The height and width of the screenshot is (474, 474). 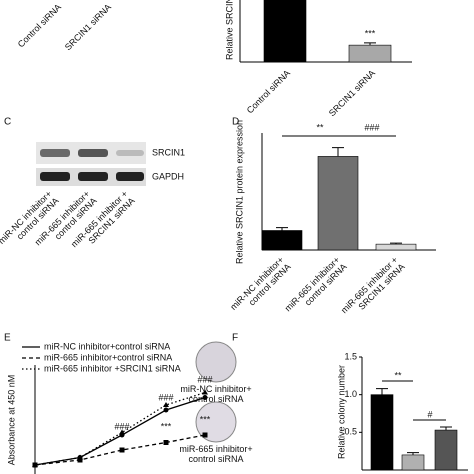 What do you see at coordinates (107, 346) in the screenshot?
I see `legend-label: miR-NC inhibitor+control siRNA` at bounding box center [107, 346].